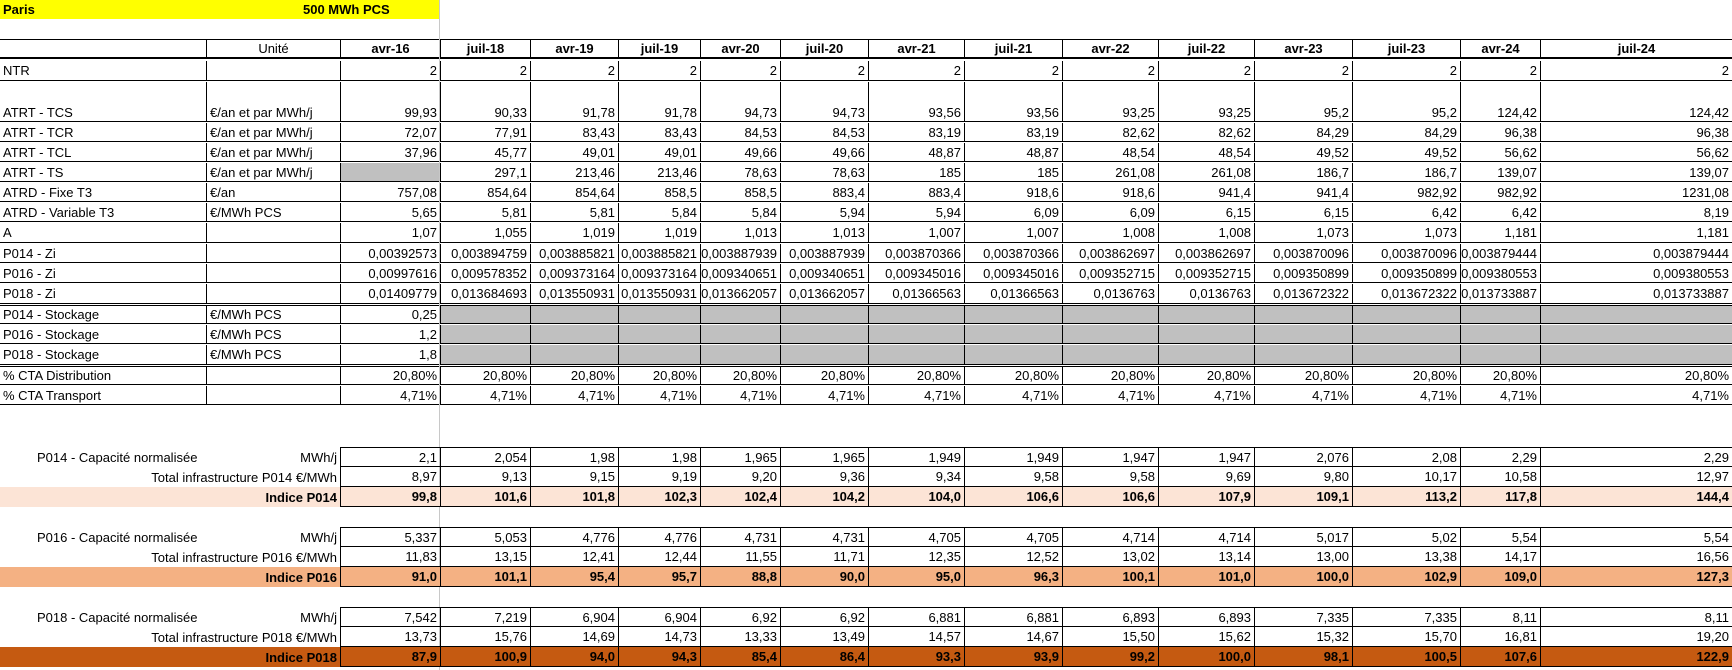 Image resolution: width=1732 pixels, height=670 pixels. Describe the element at coordinates (574, 49) in the screenshot. I see `column-header-avr-19: avr-19` at that location.